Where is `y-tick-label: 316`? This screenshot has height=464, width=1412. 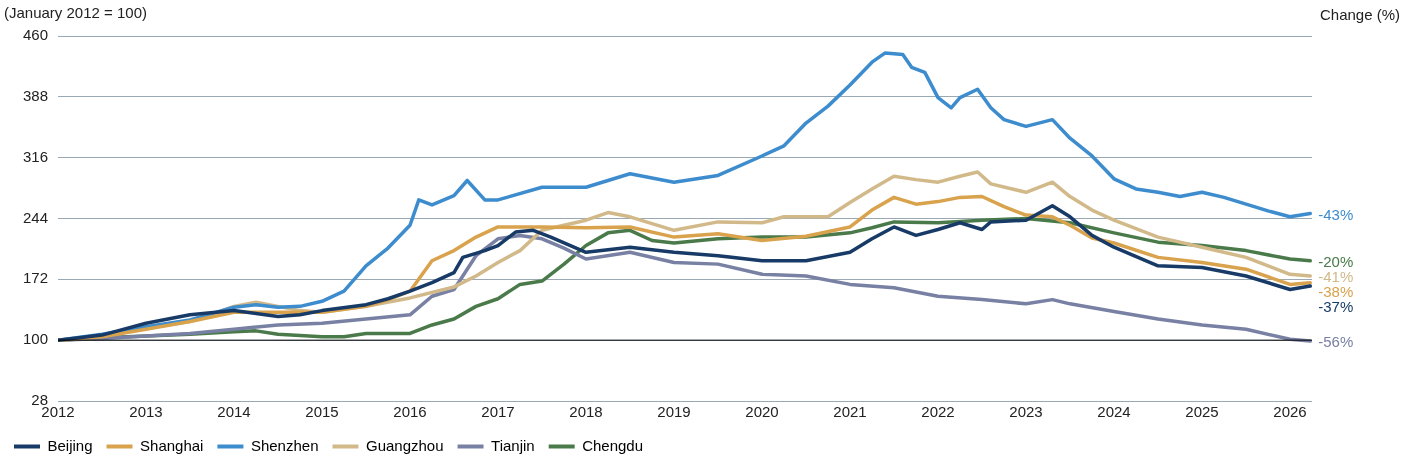
y-tick-label: 316 is located at coordinates (35, 156).